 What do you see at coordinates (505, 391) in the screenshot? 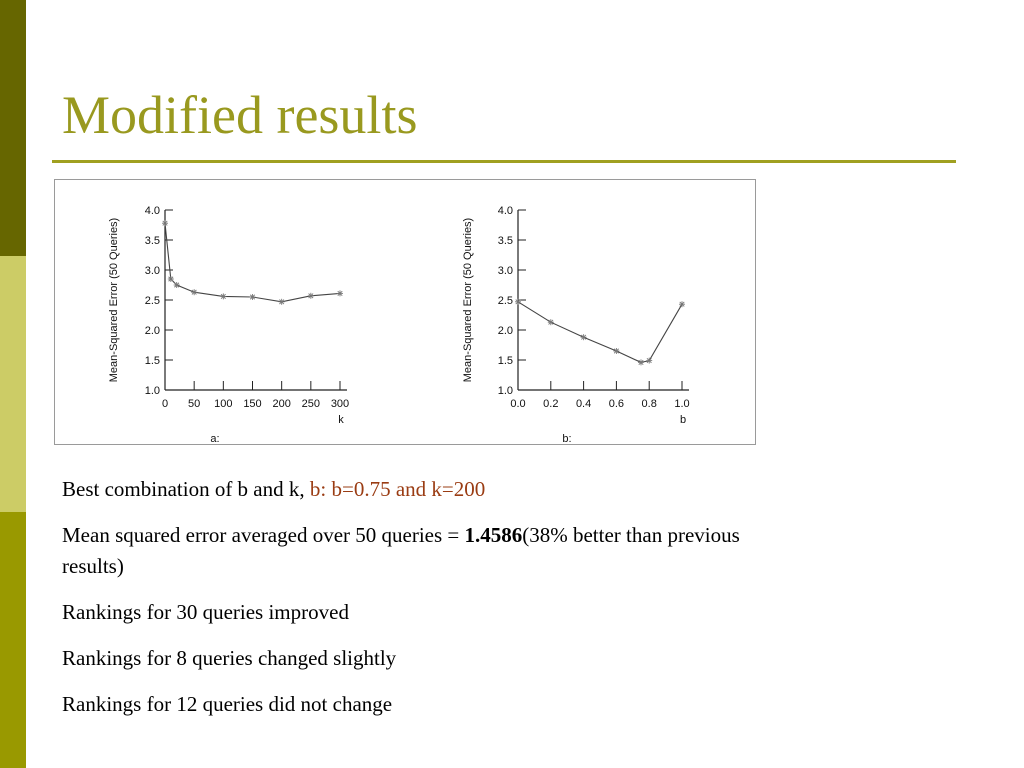
I see `chart-b-y-tick-label: 1.0` at bounding box center [505, 391].